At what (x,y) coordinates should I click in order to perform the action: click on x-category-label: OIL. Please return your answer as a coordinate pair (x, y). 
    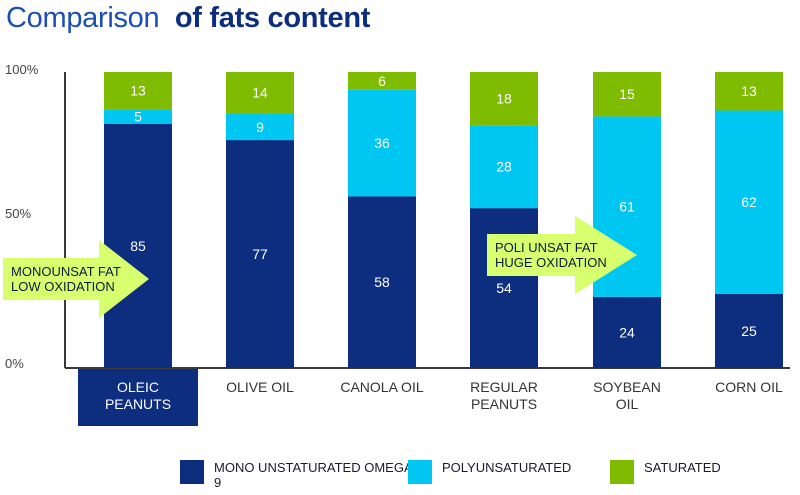
    Looking at the image, I should click on (627, 404).